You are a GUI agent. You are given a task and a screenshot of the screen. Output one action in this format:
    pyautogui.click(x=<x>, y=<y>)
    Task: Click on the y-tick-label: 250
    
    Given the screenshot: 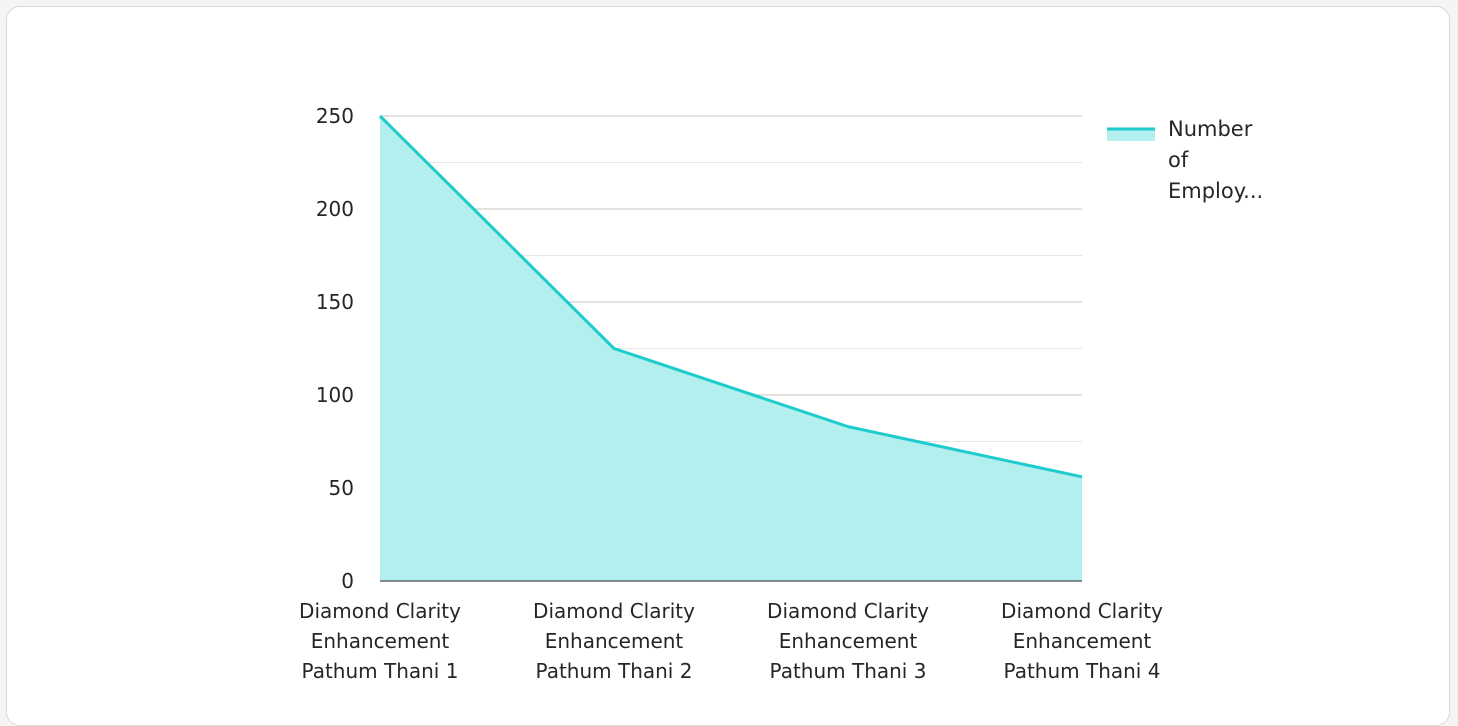 What is the action you would take?
    pyautogui.click(x=335, y=116)
    